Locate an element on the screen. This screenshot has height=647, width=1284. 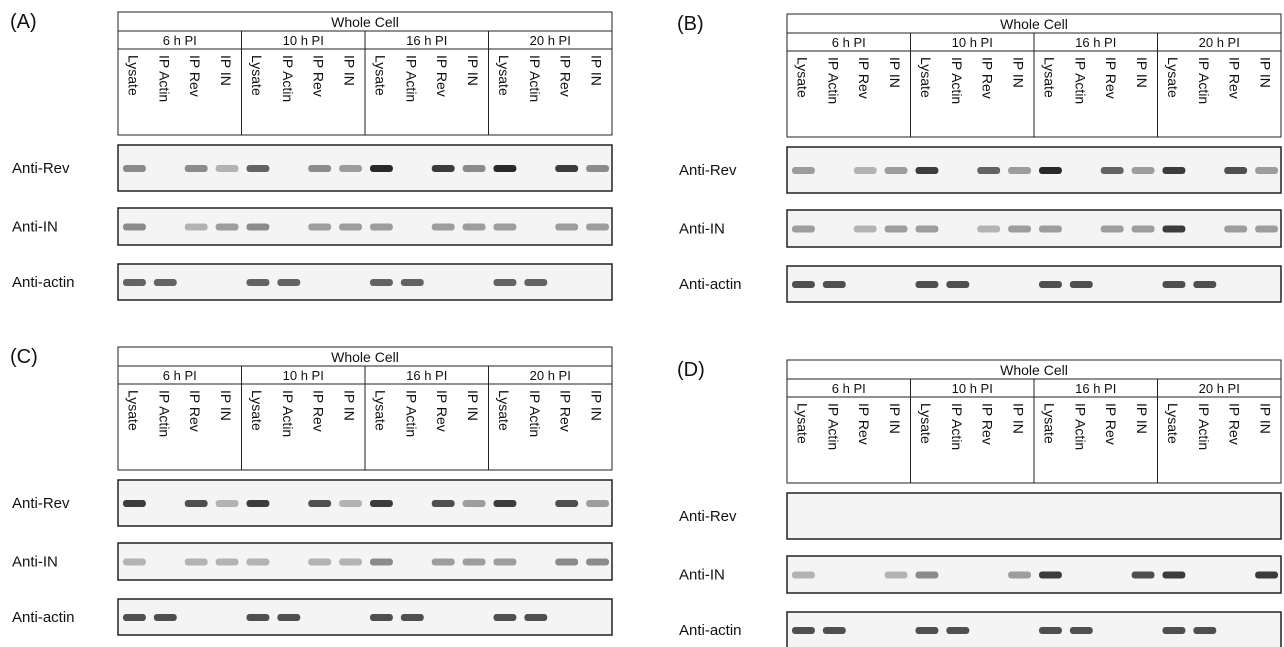
header-title: Whole Cell is located at coordinates (365, 357).